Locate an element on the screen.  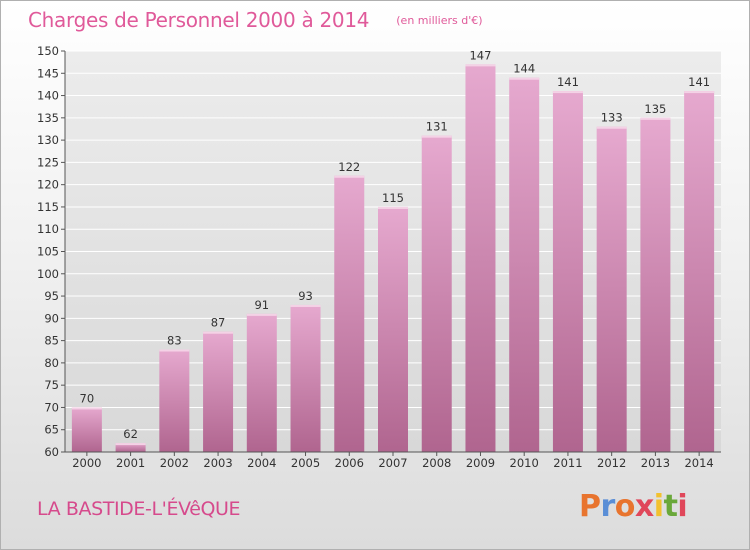
y-tick-label: 120 is located at coordinates (48, 185).